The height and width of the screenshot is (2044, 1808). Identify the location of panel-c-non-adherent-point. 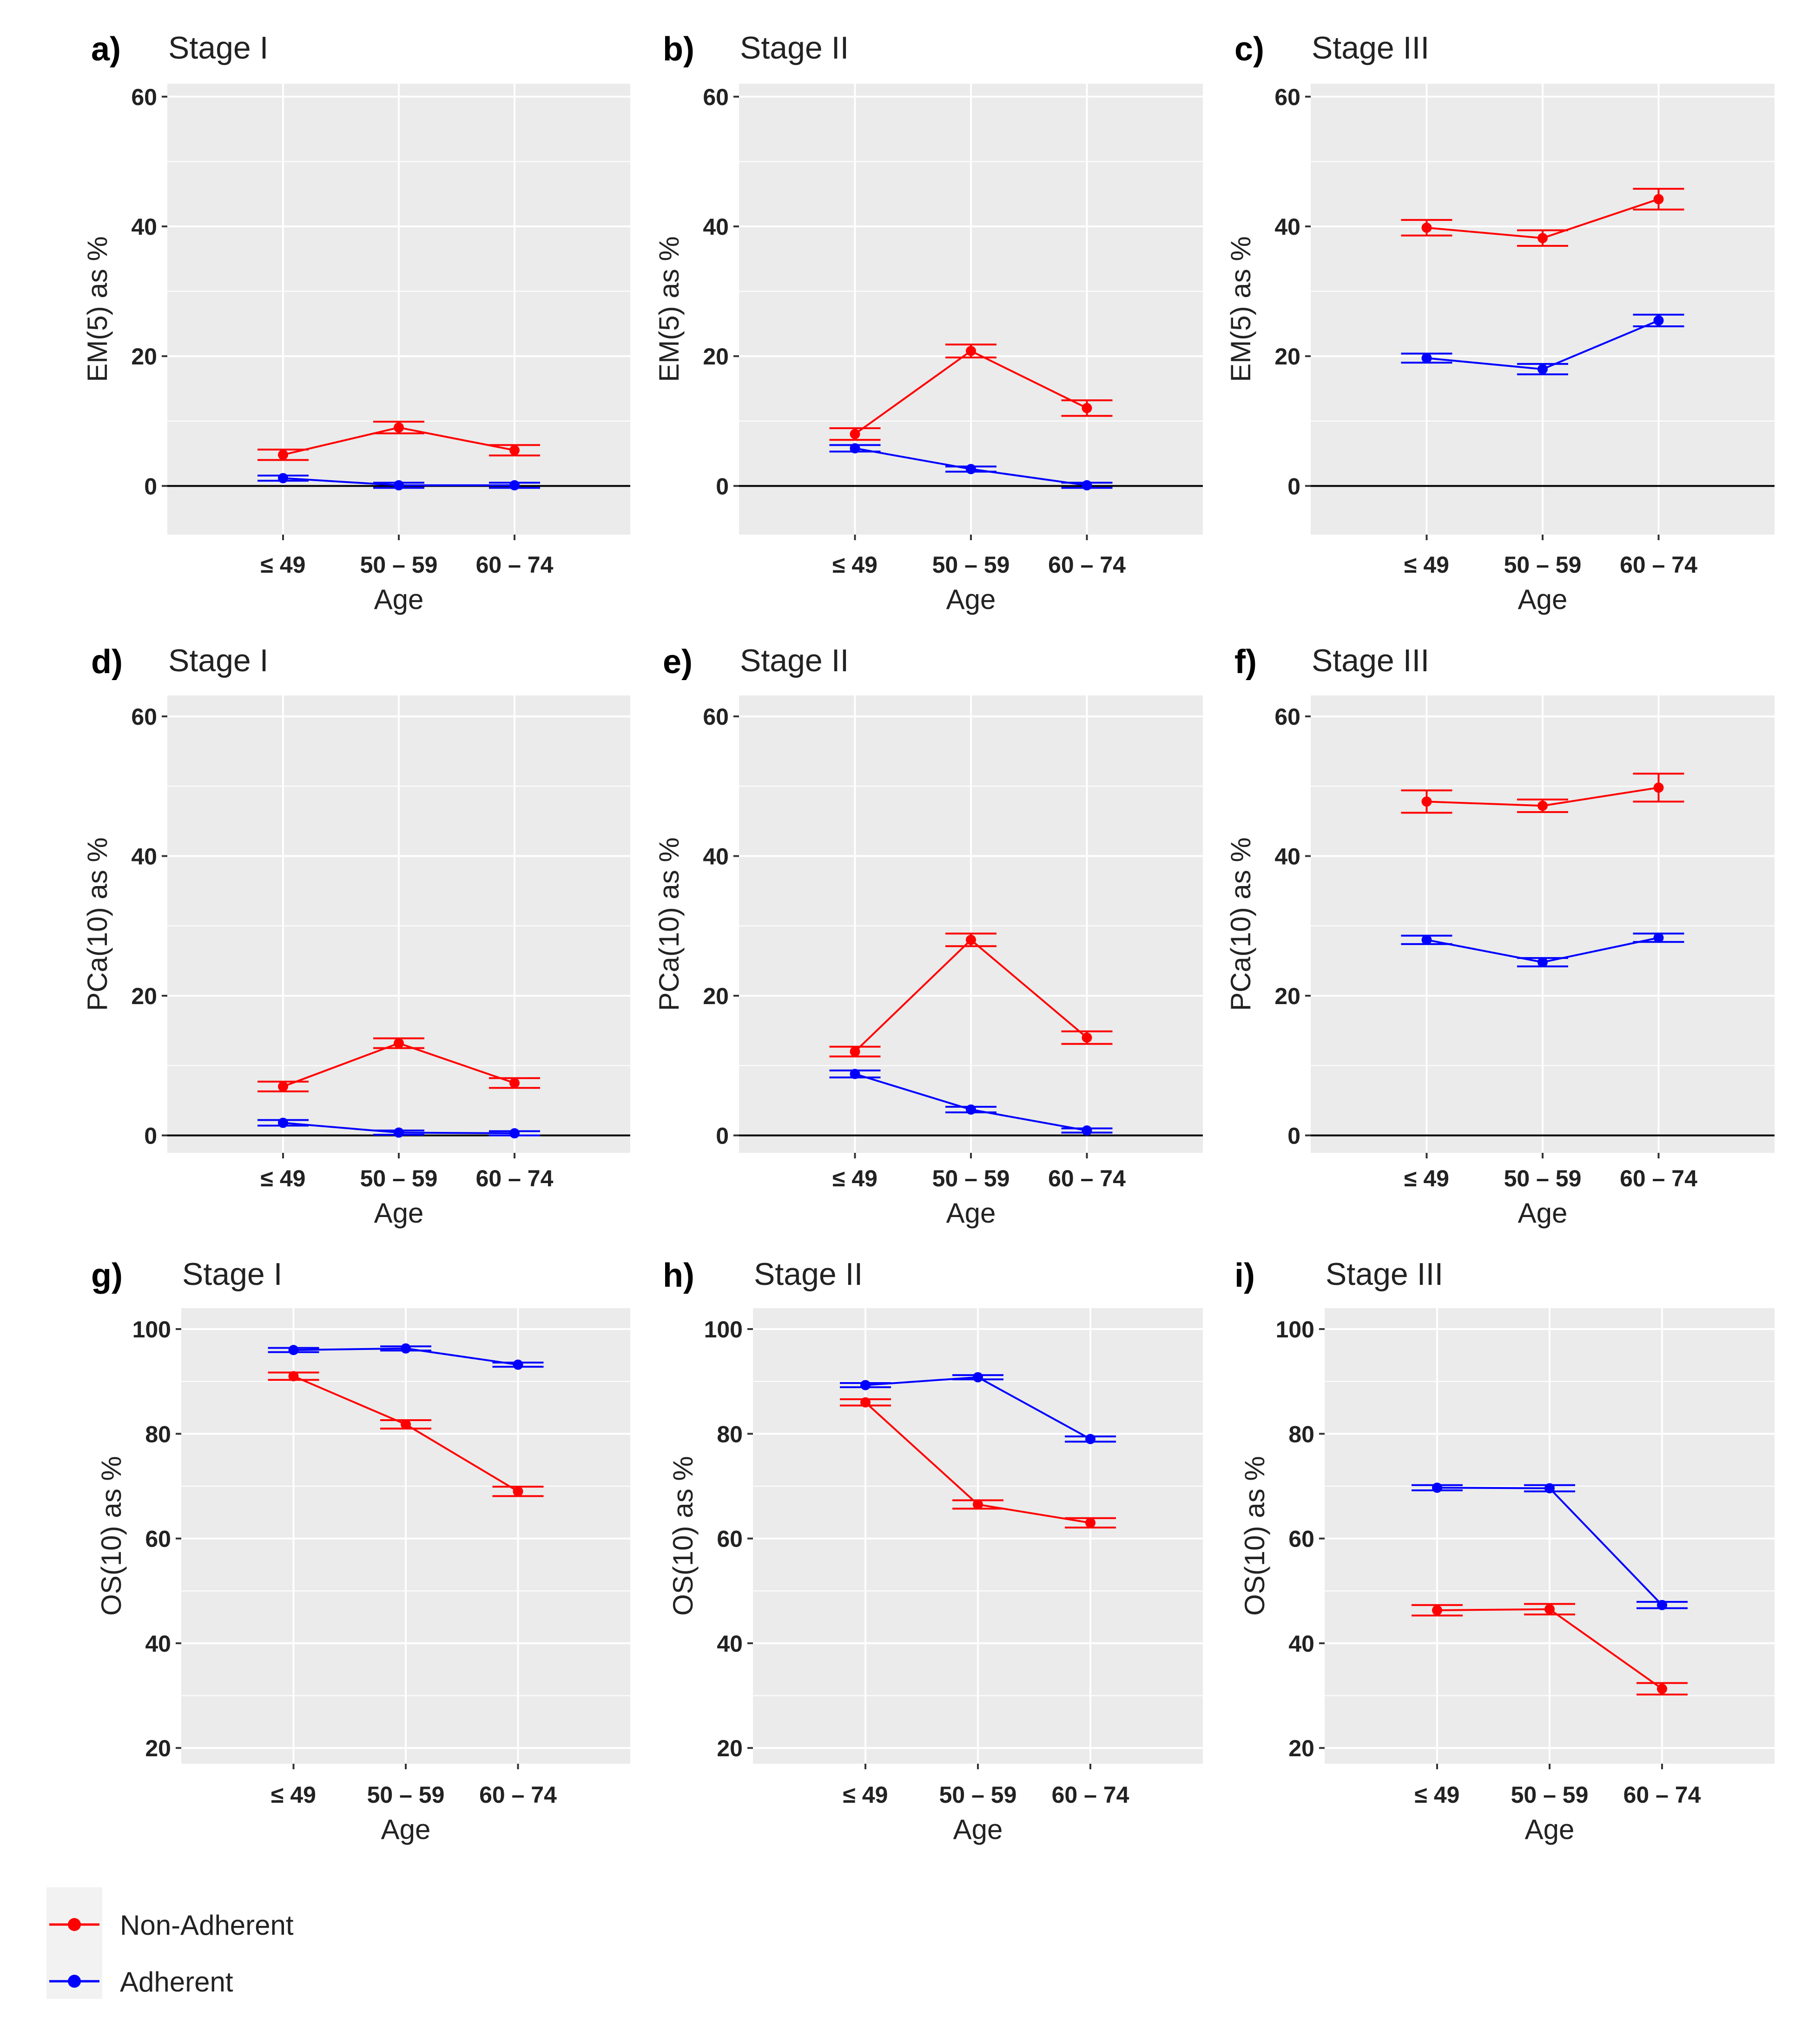
(1426, 227).